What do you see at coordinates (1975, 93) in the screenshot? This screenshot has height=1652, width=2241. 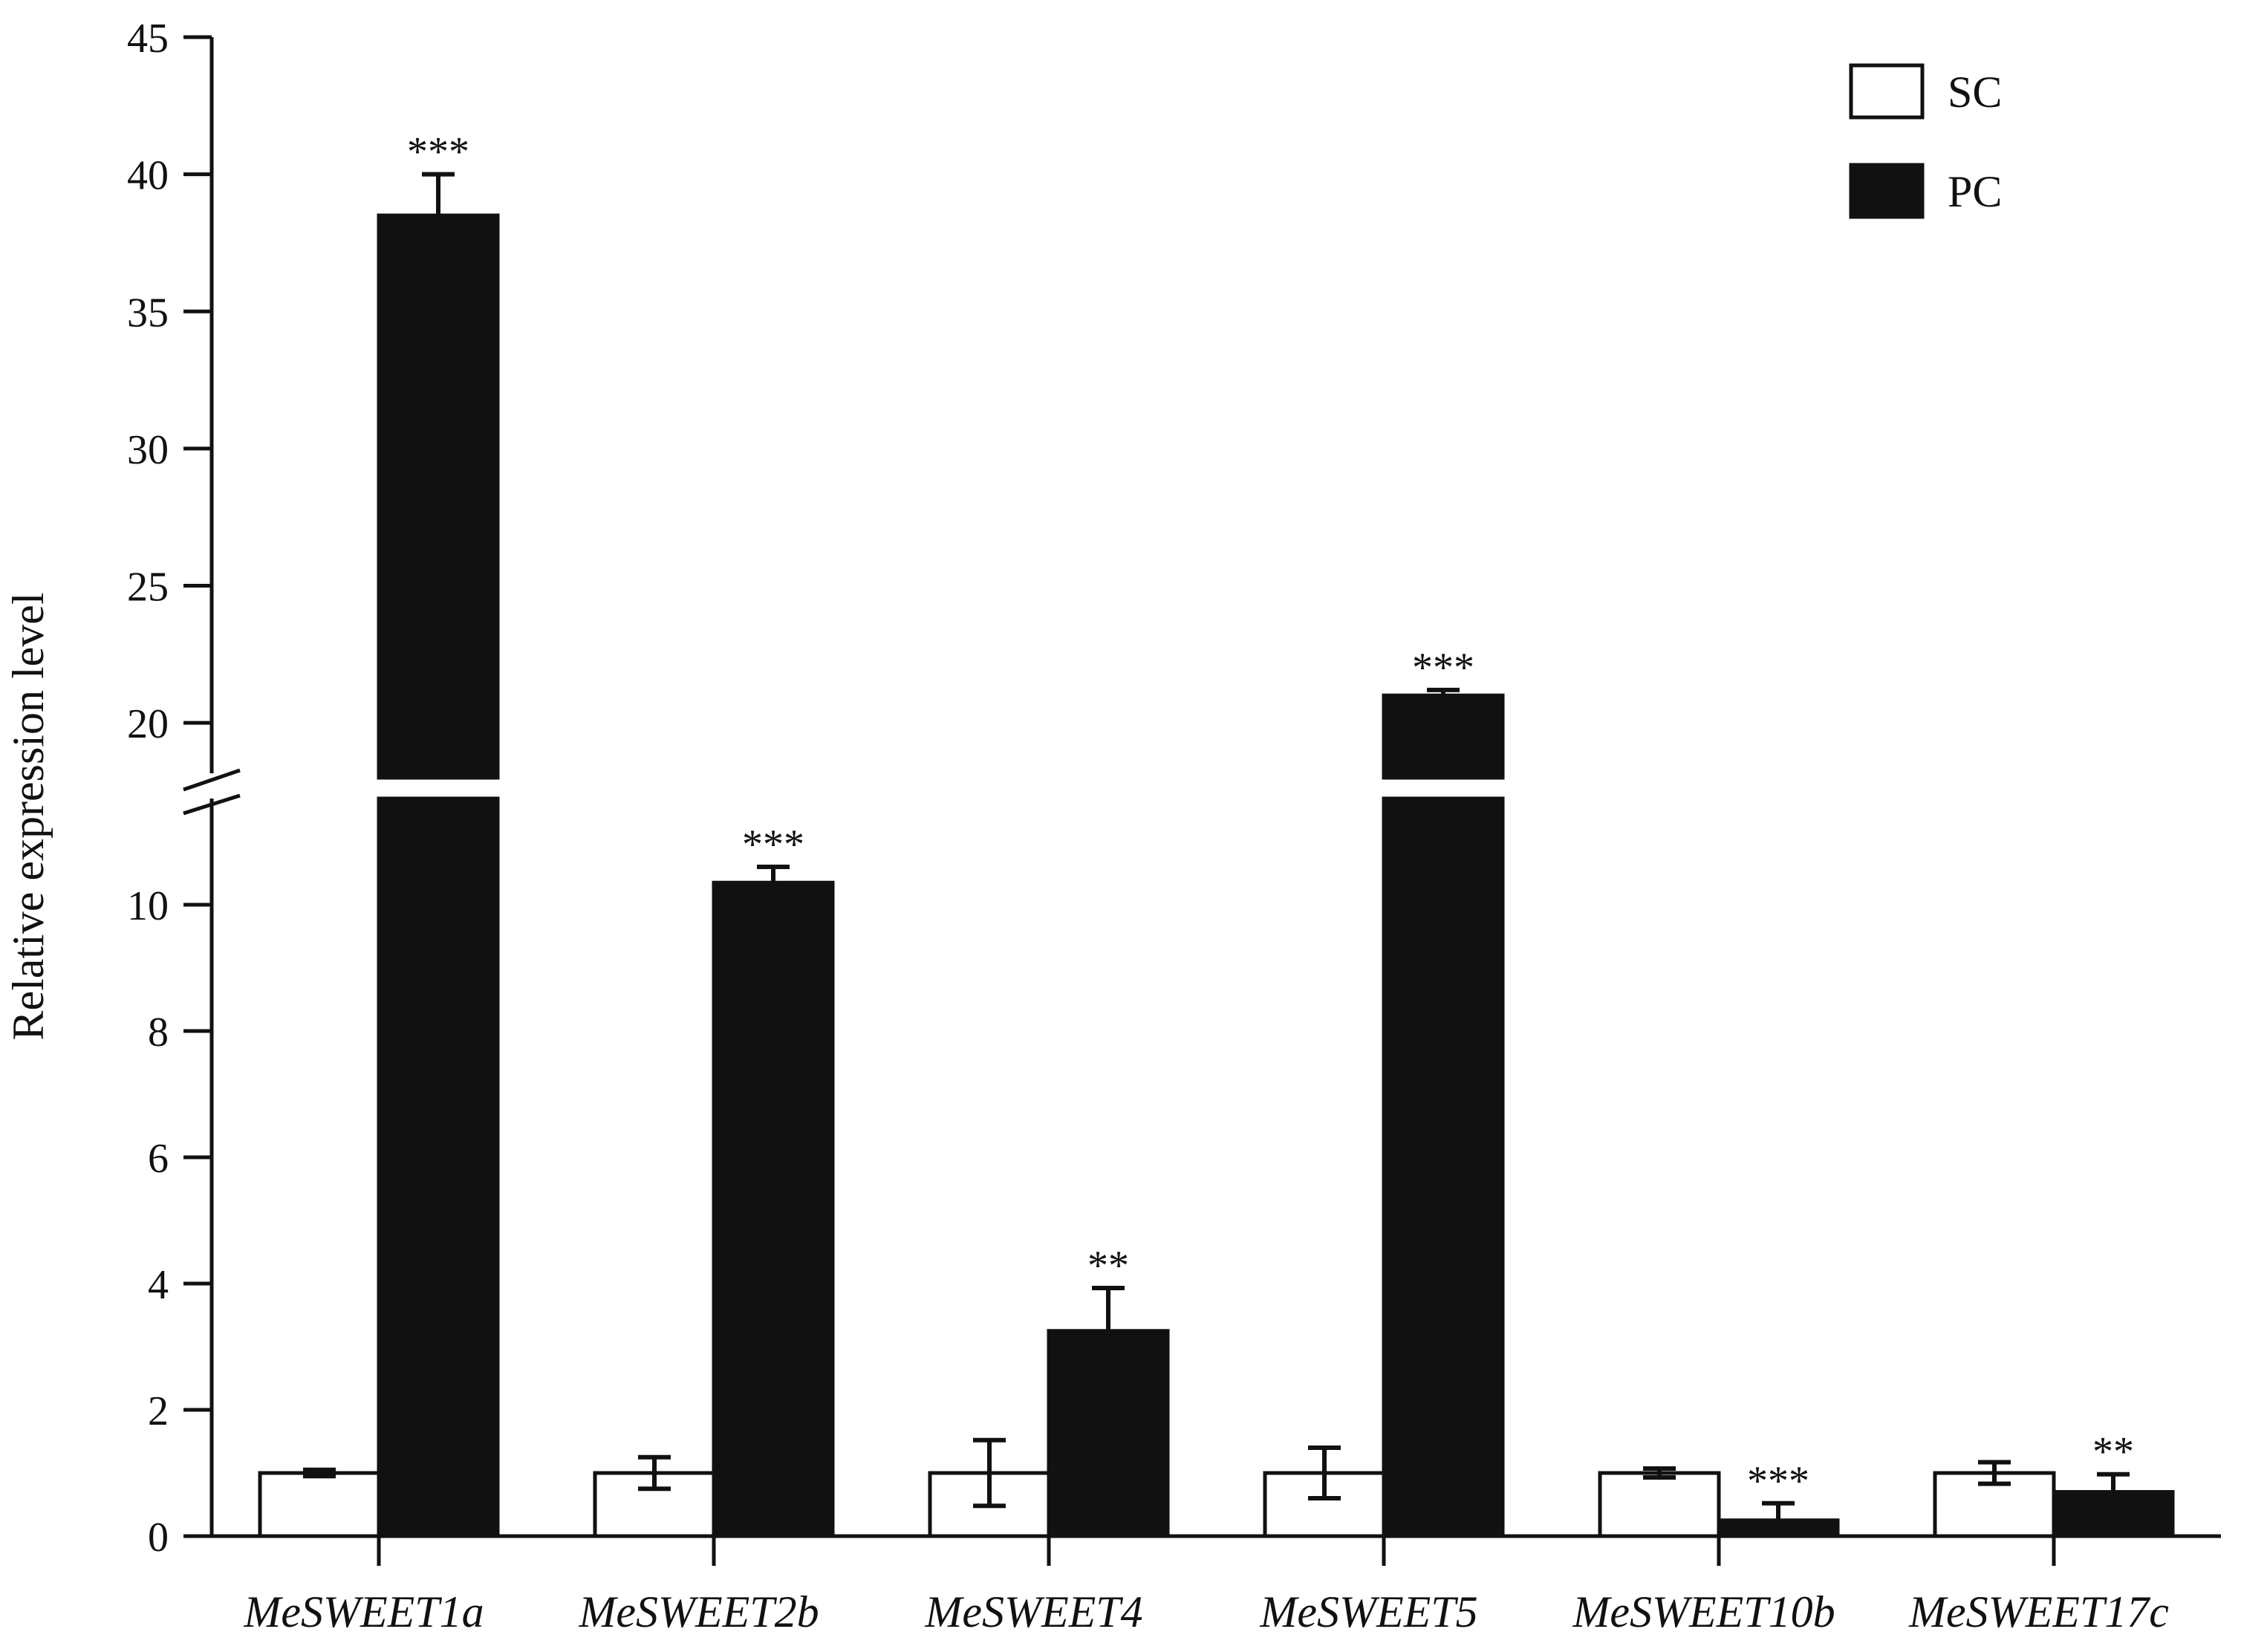 I see `legend-label-sc: SC` at bounding box center [1975, 93].